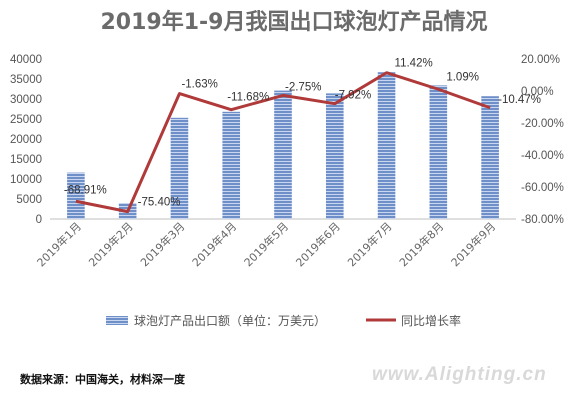 Image resolution: width=584 pixels, height=405 pixels. Describe the element at coordinates (26, 140) in the screenshot. I see `y-left-tick-label: 20000` at that location.